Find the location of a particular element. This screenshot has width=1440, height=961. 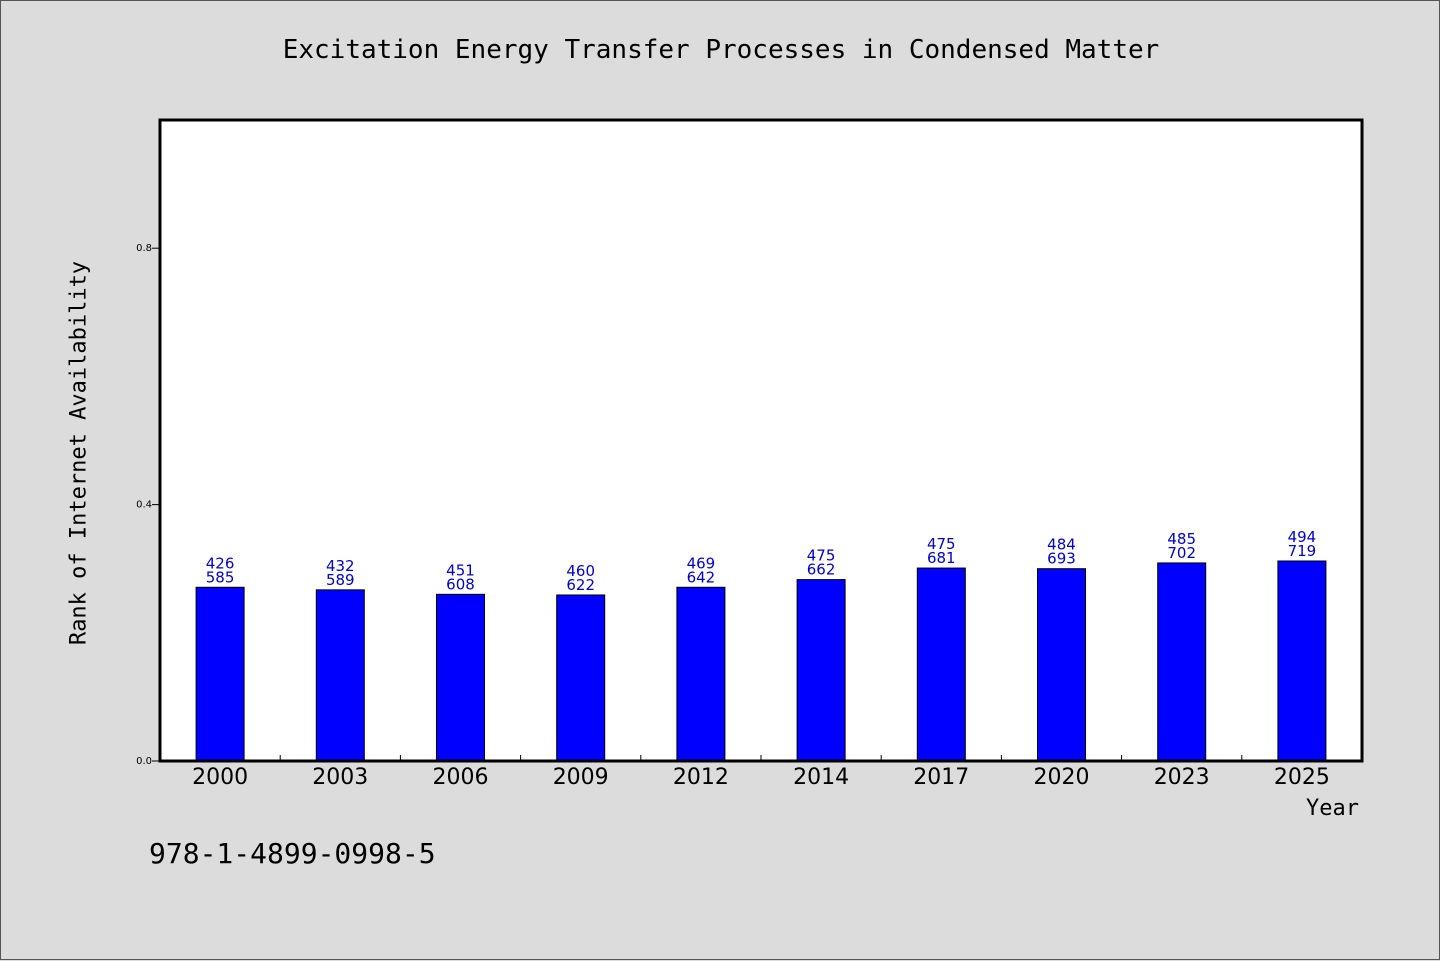

footer-isbn: 978-1-4899-0998-5 is located at coordinates (292, 853).